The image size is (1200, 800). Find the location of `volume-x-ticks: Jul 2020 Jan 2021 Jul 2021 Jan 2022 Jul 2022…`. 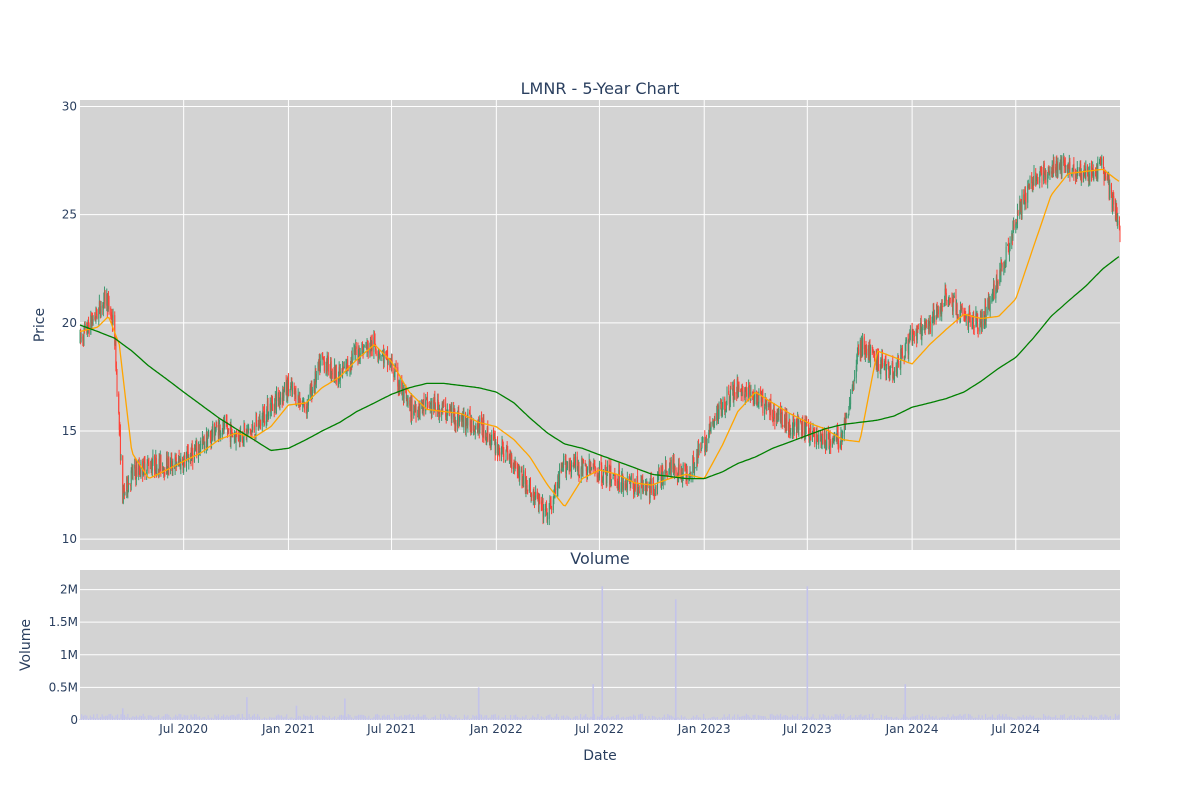

volume-x-ticks: Jul 2020 Jan 2021 Jul 2021 Jan 2022 Jul 2022… is located at coordinates (599, 729).